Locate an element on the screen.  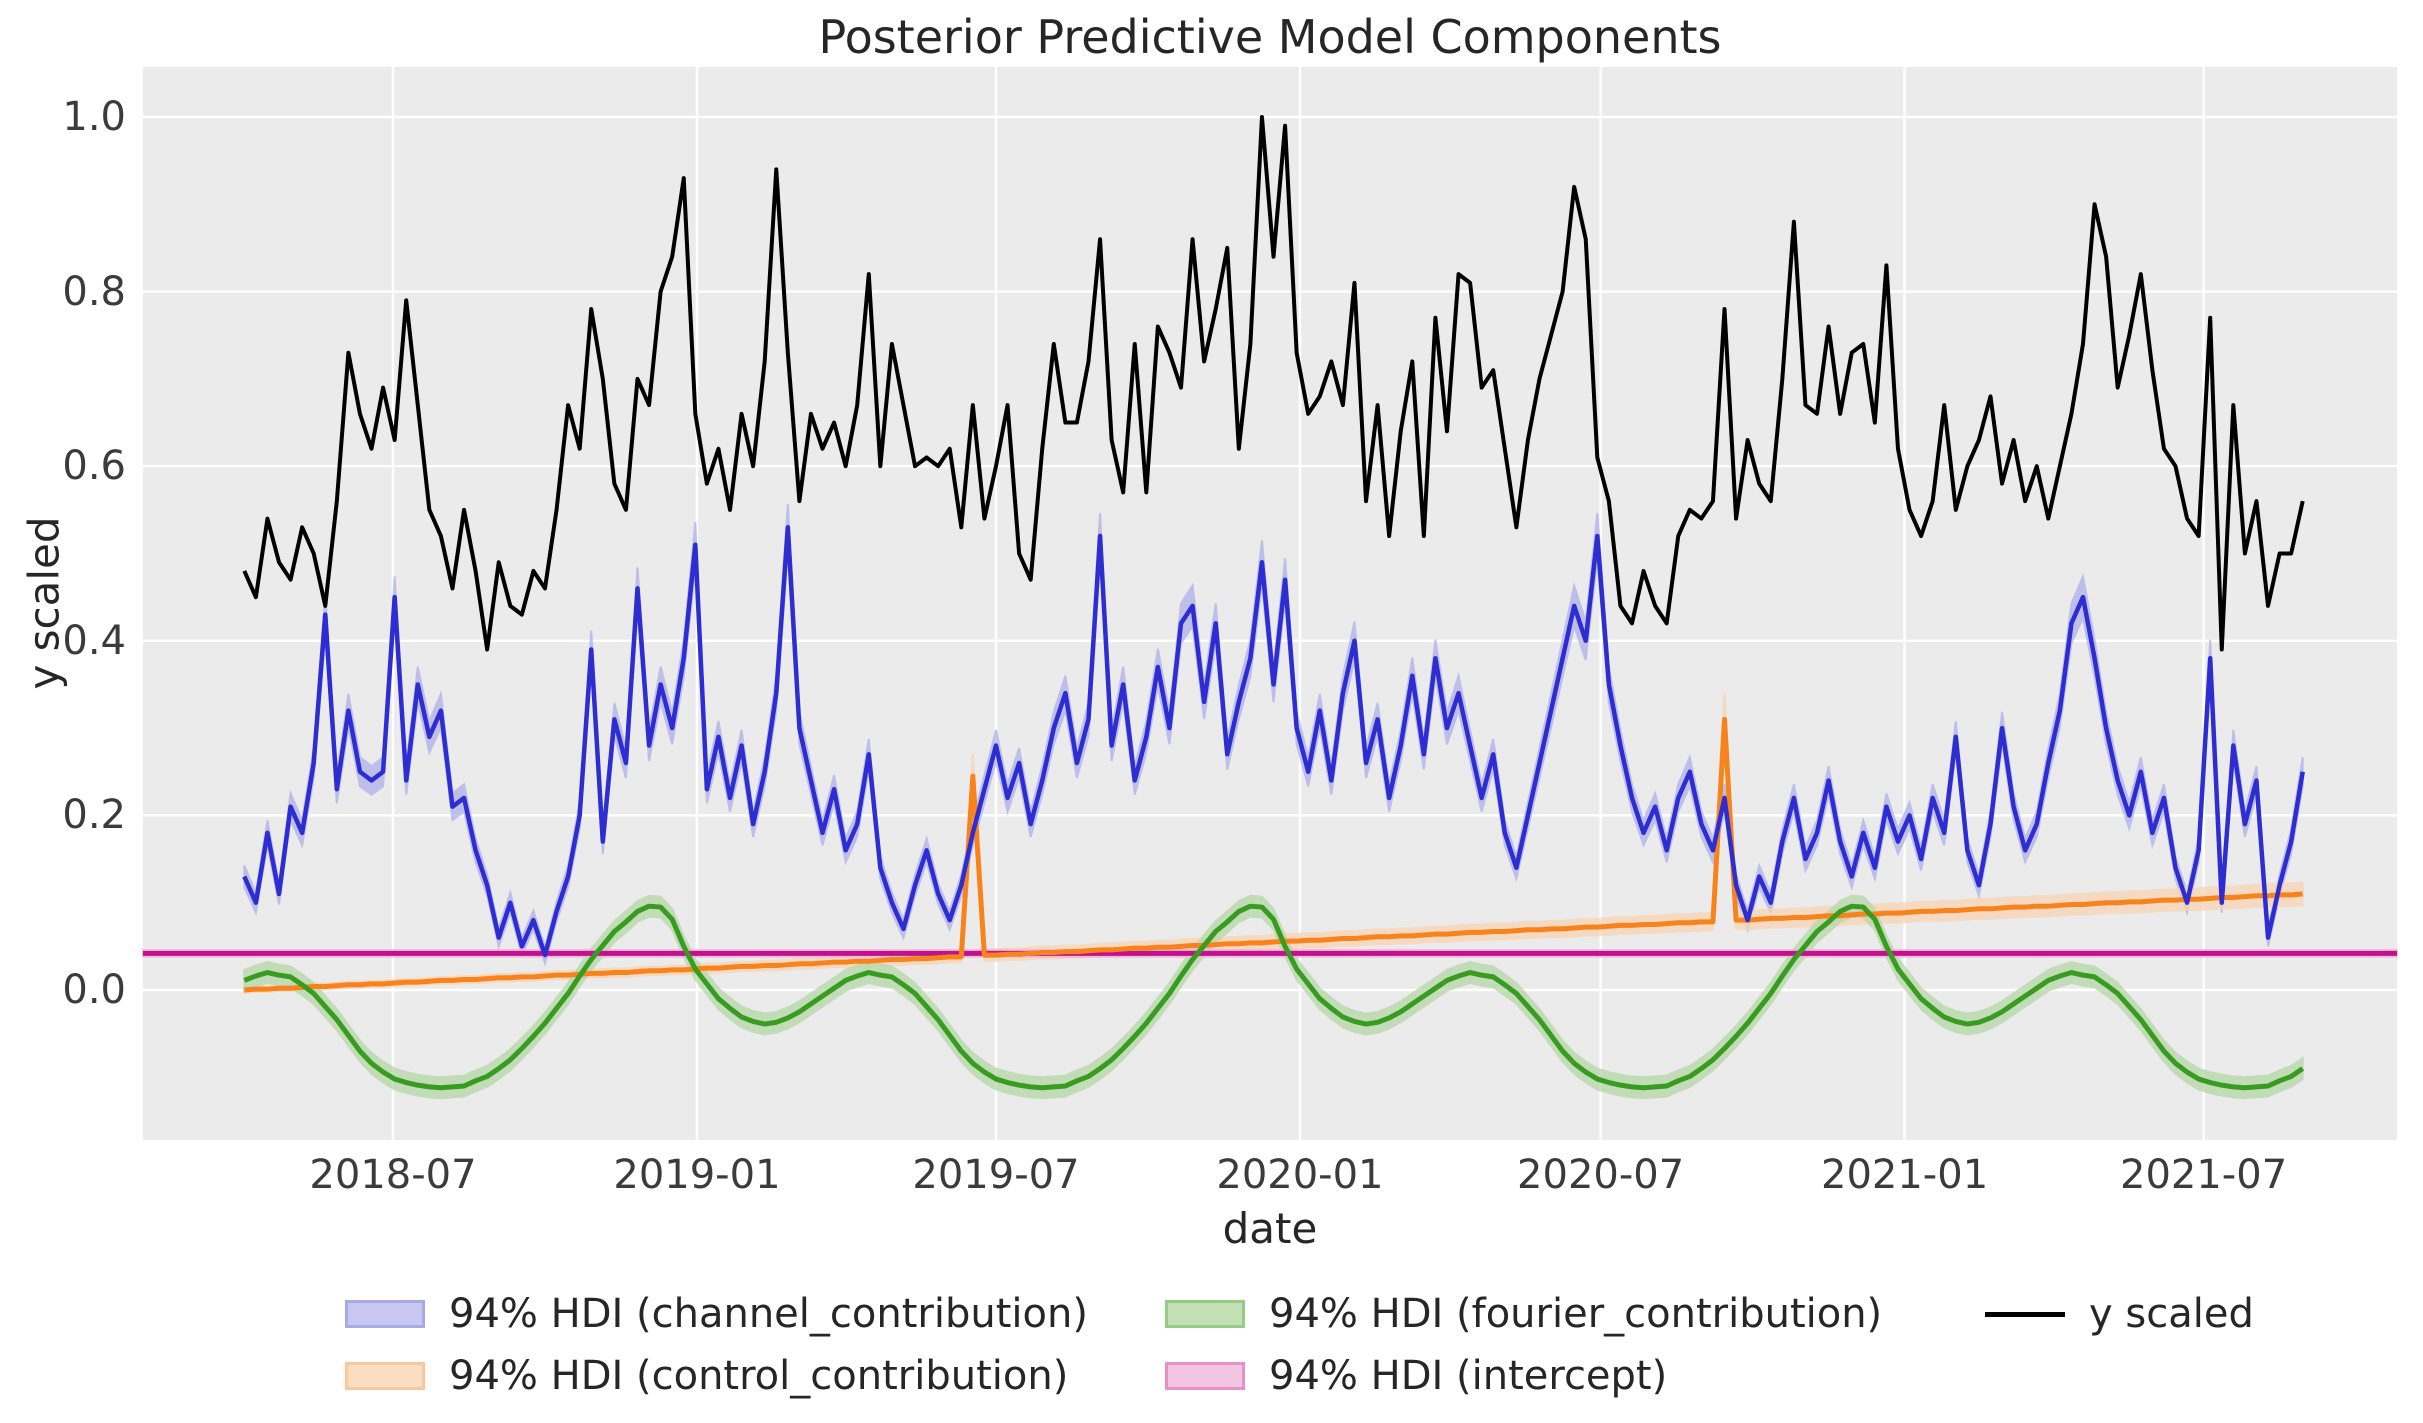
fourier_contribution-line is located at coordinates (1274, 997).